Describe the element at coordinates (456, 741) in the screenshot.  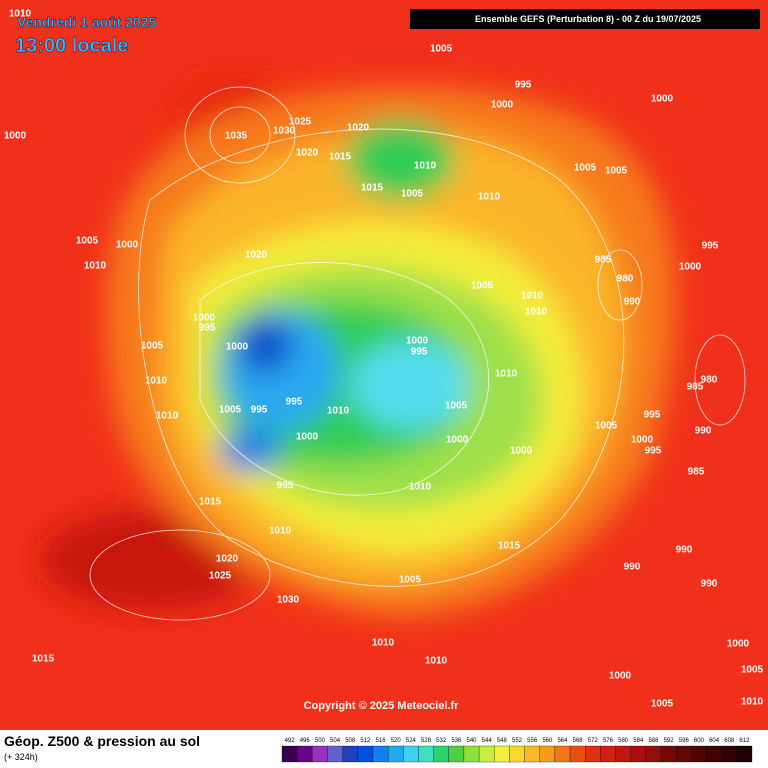
I see `colorbar-label: 536` at that location.